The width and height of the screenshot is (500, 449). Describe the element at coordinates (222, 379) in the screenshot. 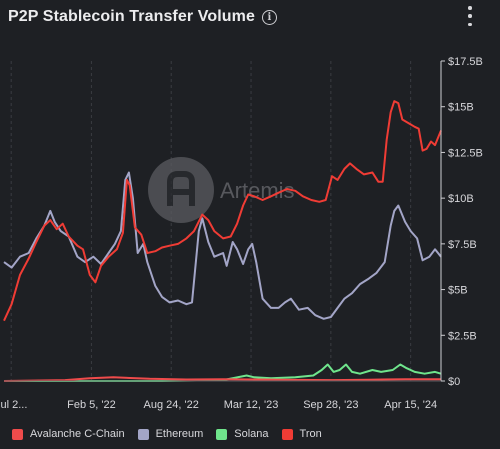

I see `series-line-avalanche-c-chain` at that location.